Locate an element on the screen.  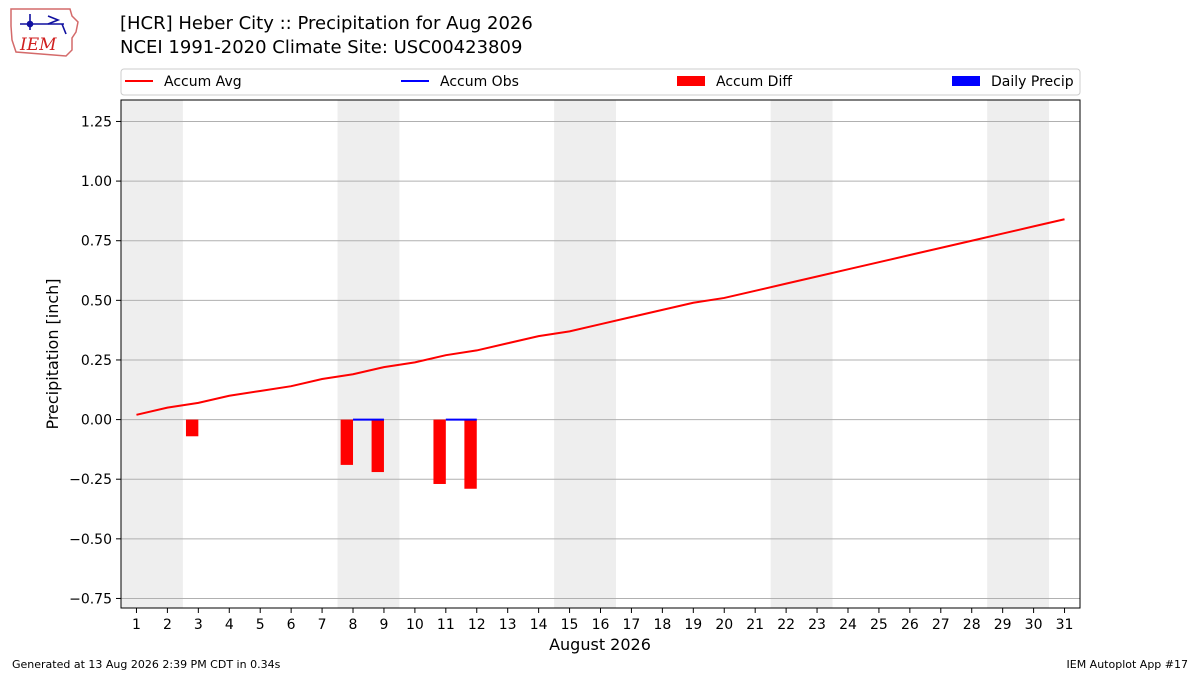
x-tick-label: 23 is located at coordinates (817, 625).